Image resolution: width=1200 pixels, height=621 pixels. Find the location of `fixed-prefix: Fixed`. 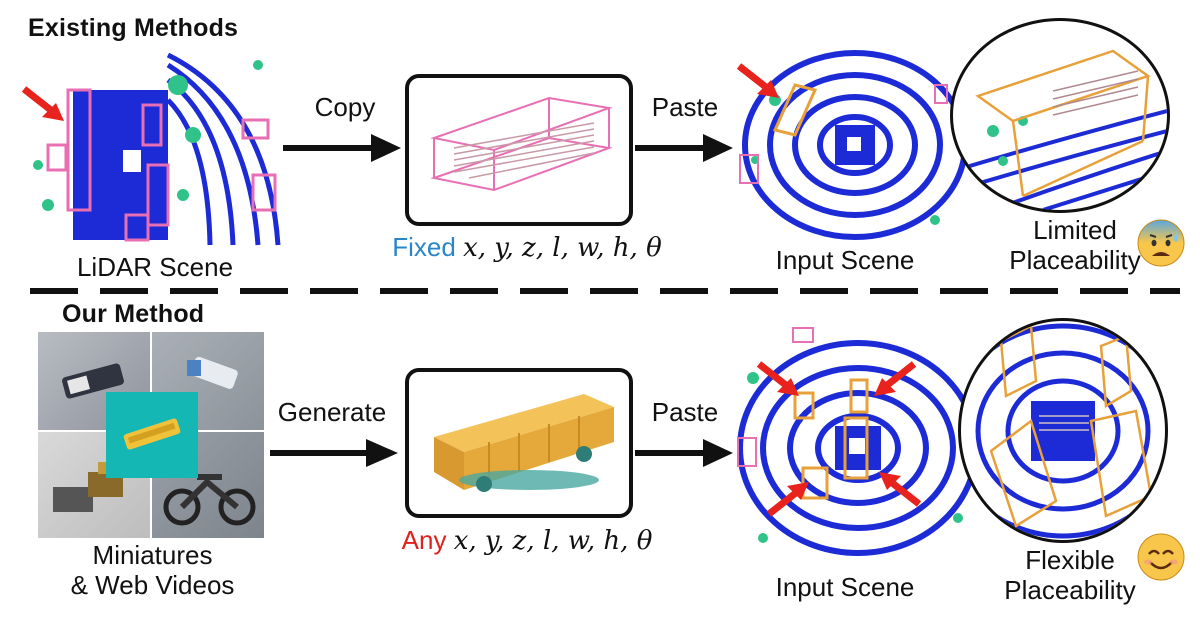

fixed-prefix: Fixed is located at coordinates (424, 247).